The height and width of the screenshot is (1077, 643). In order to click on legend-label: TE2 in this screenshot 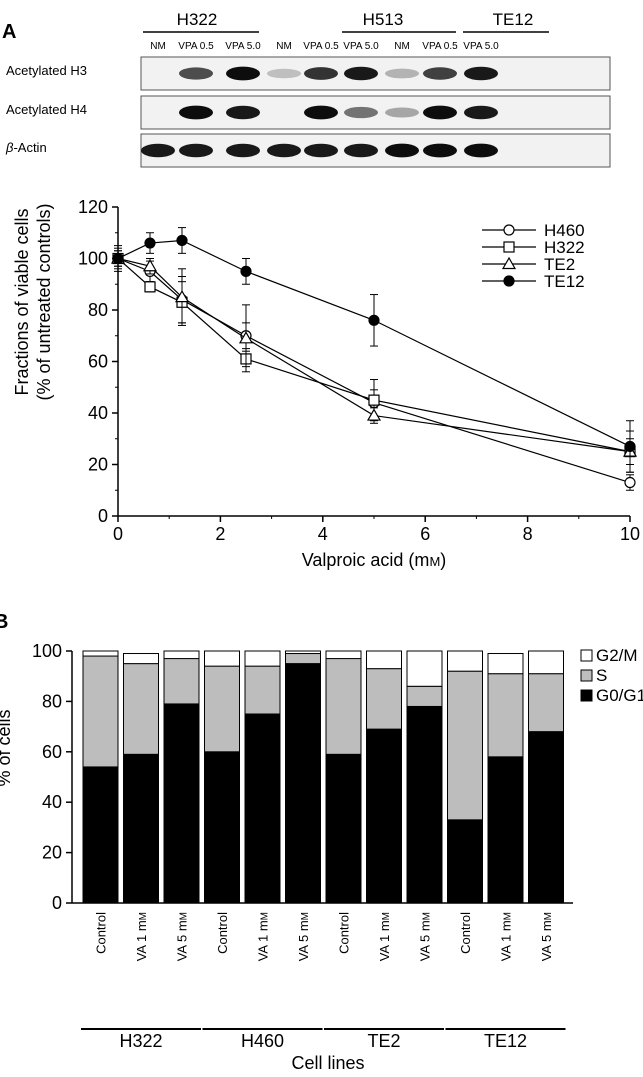, I will do `click(559, 264)`.